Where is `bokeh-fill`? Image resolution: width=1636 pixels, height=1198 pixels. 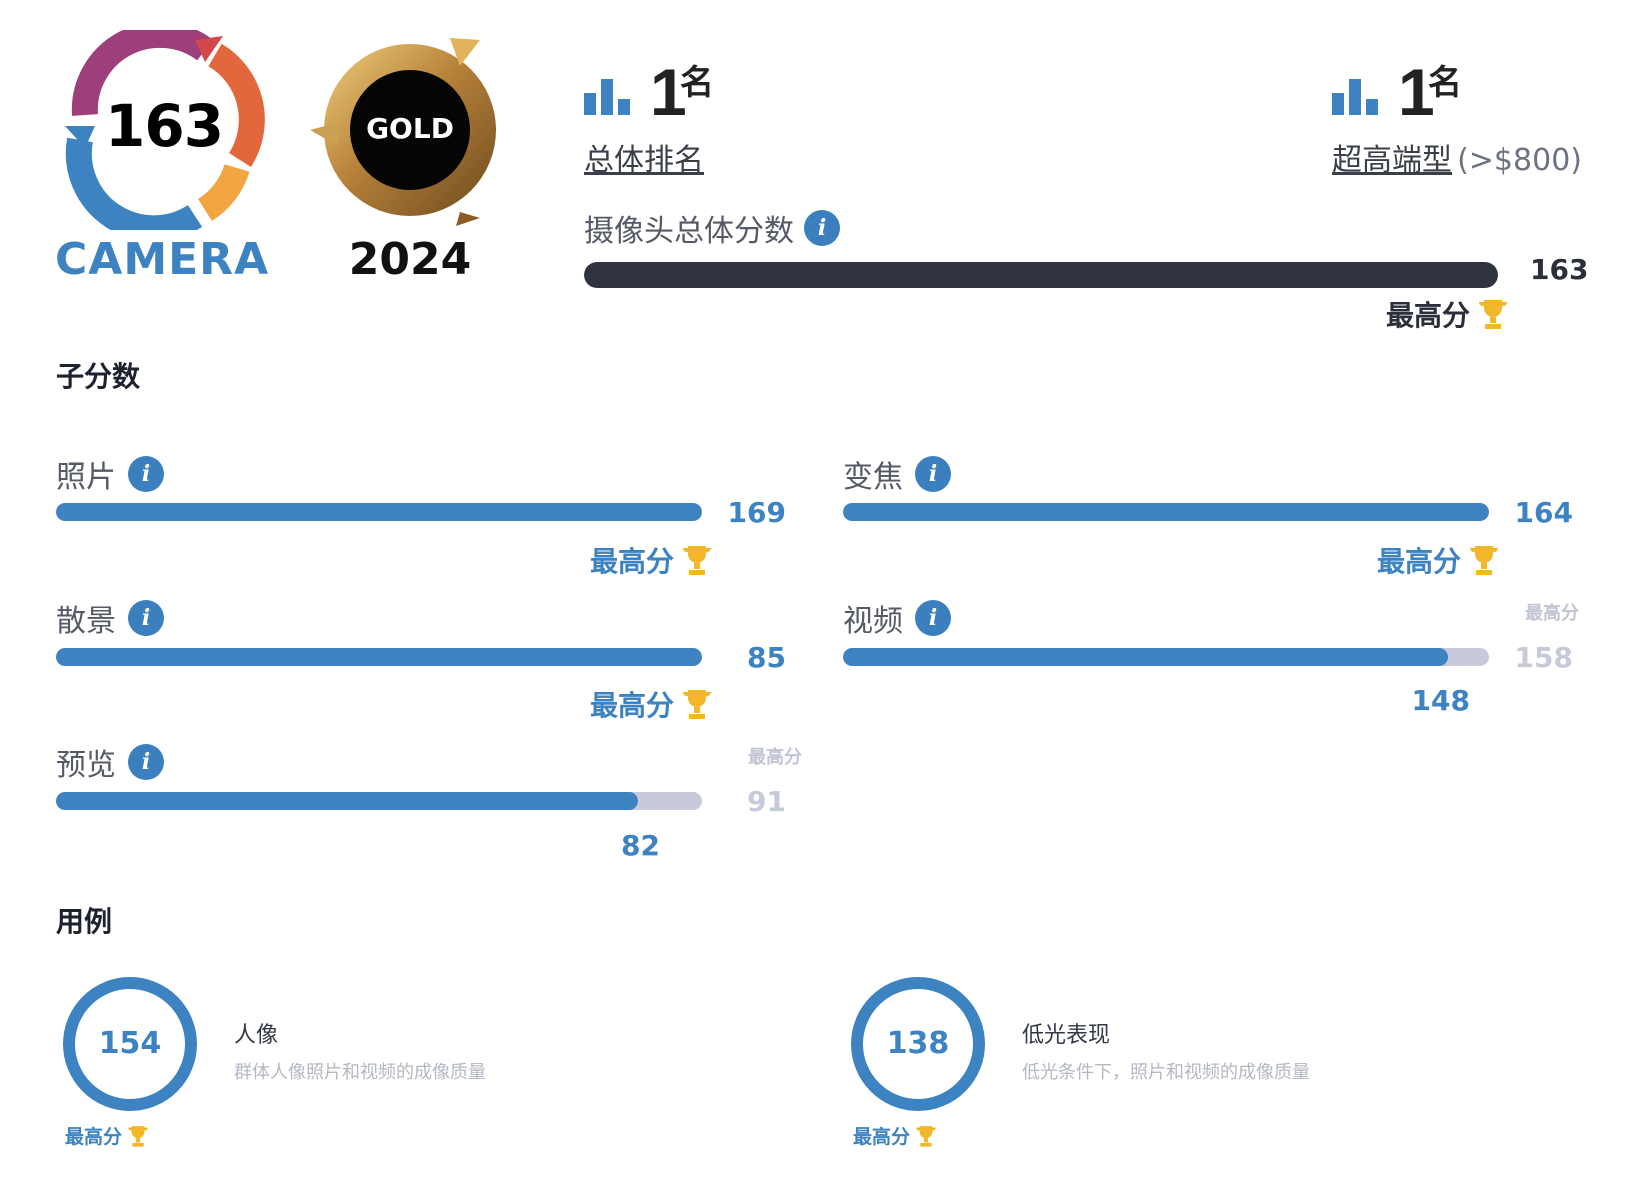
bokeh-fill is located at coordinates (379, 657).